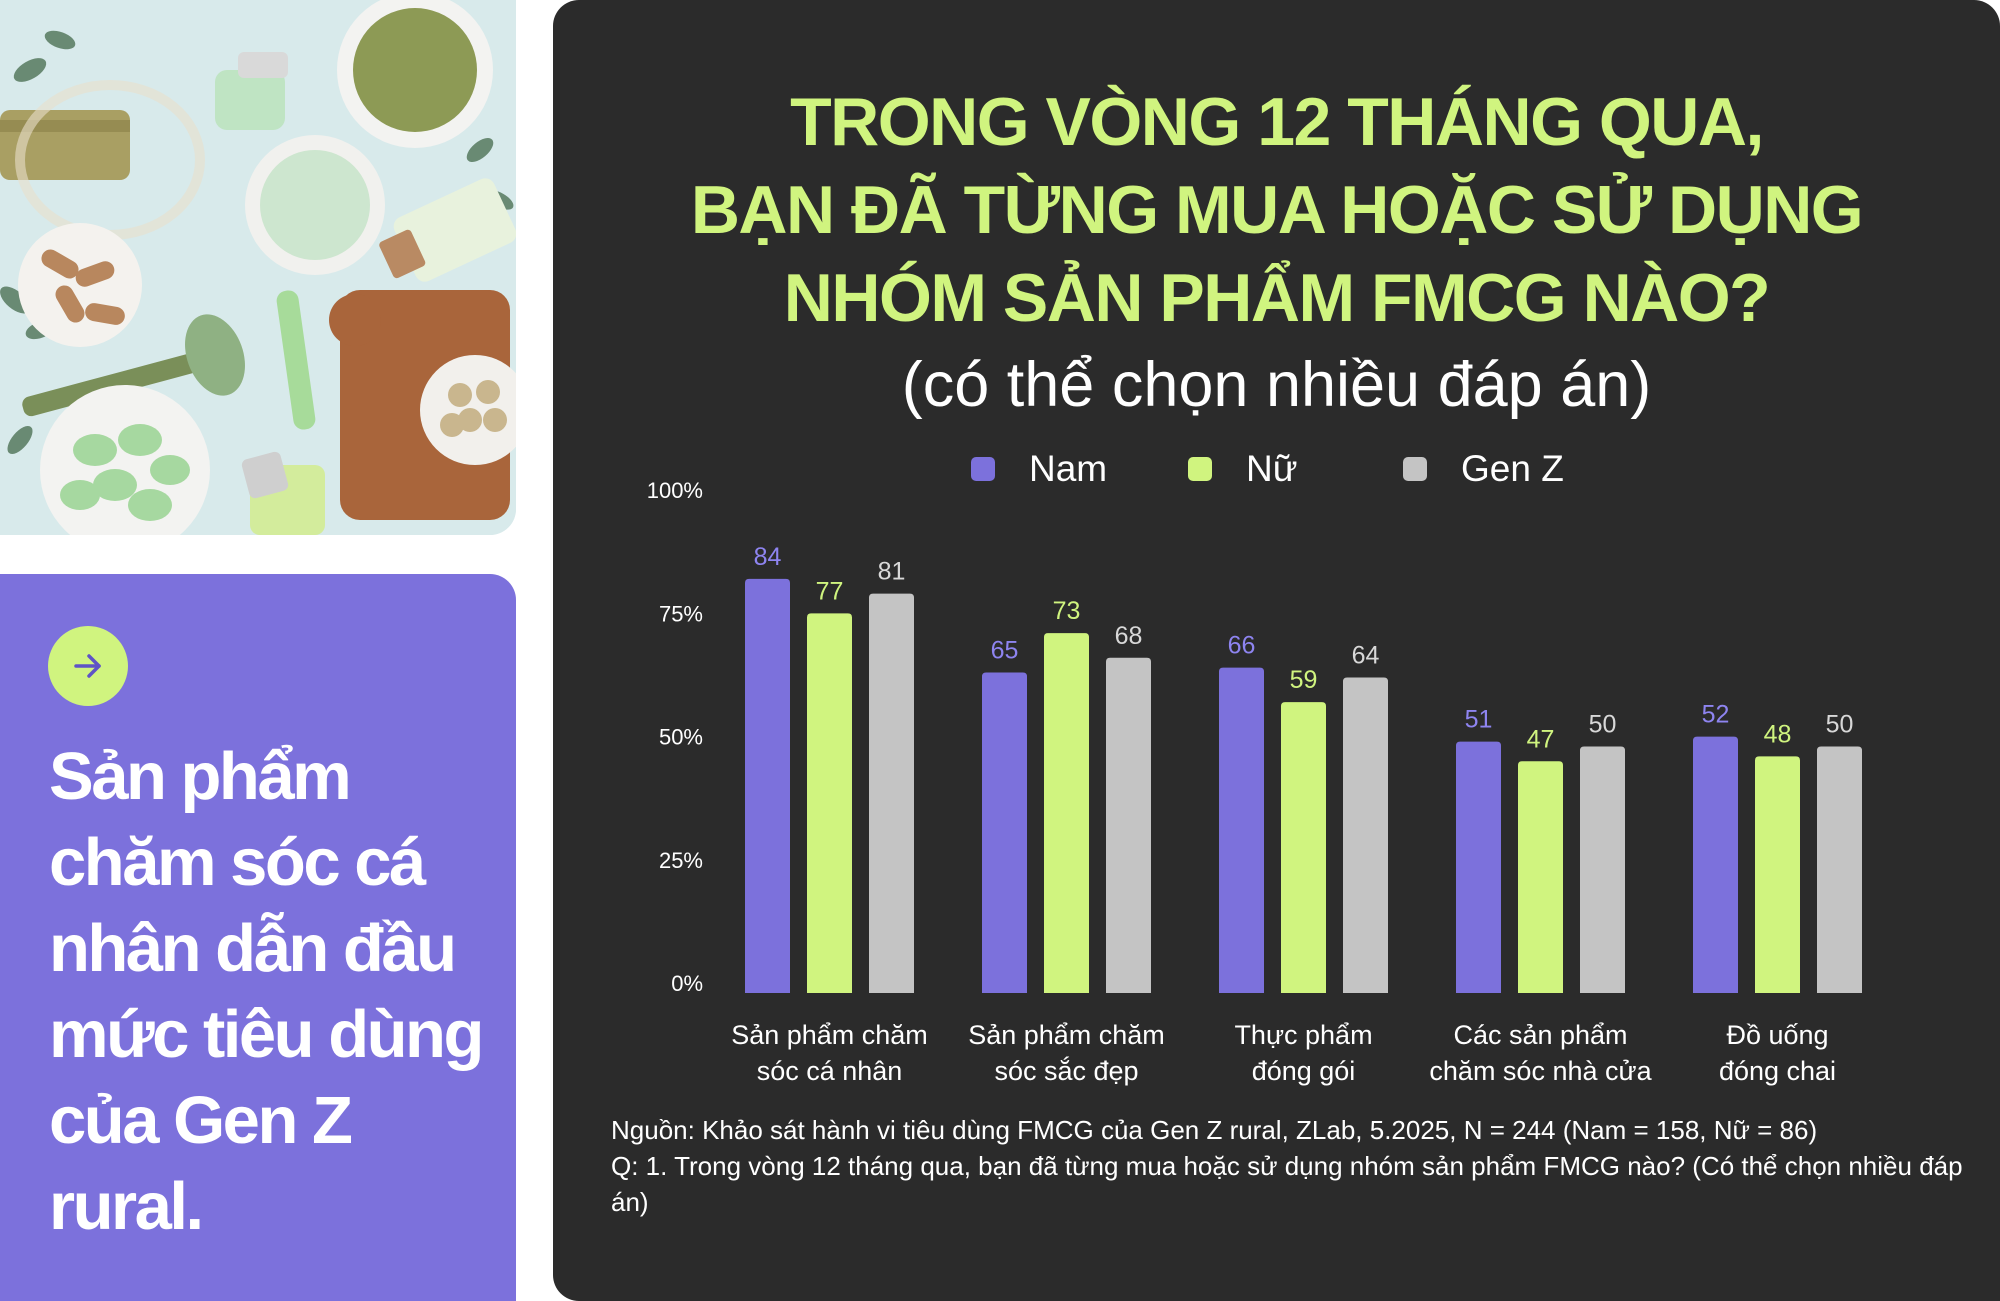  Describe the element at coordinates (1200, 469) in the screenshot. I see `legend-swatch-nu` at that location.